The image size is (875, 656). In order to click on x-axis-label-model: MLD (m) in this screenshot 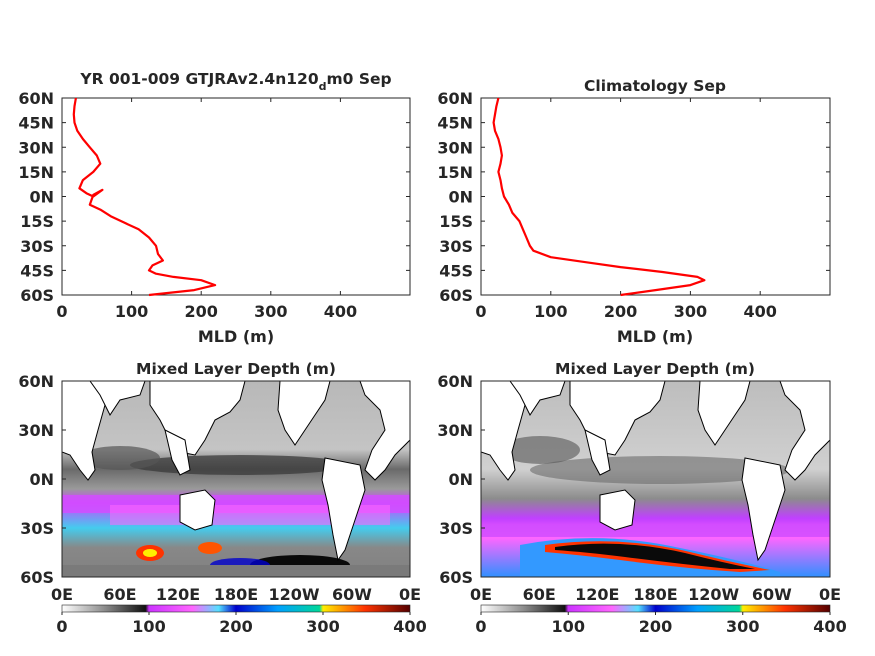, I will do `click(236, 336)`.